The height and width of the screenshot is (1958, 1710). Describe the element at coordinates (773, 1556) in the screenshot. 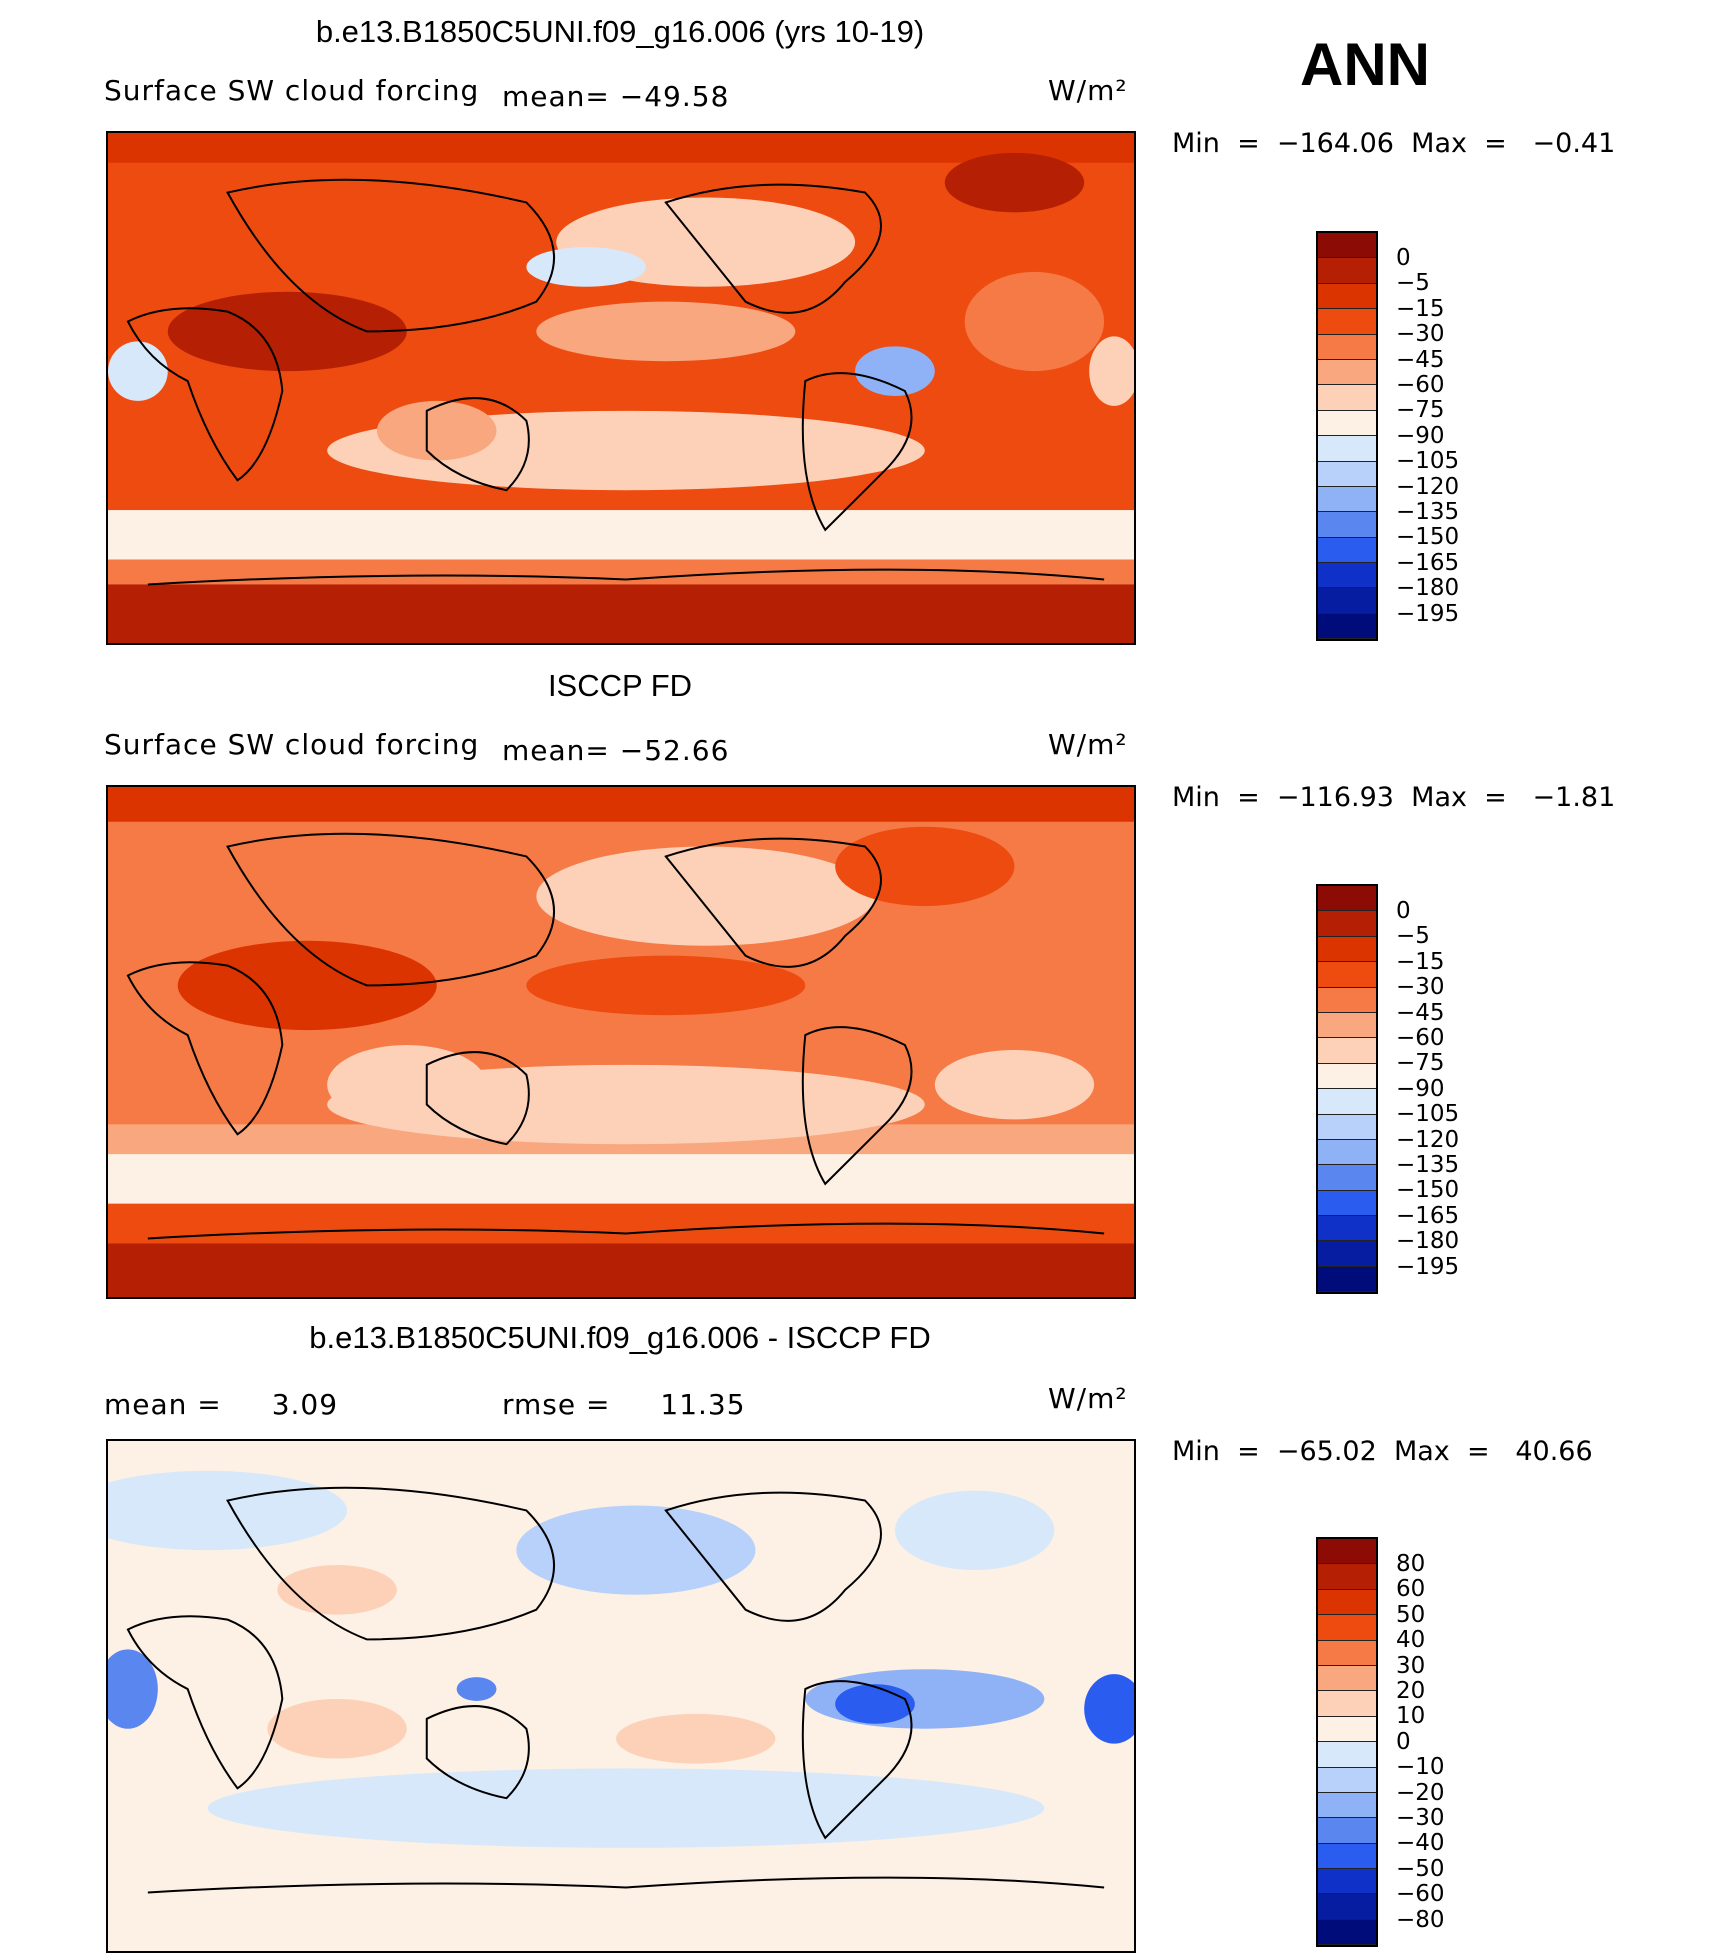

I see `coast-north-america` at that location.